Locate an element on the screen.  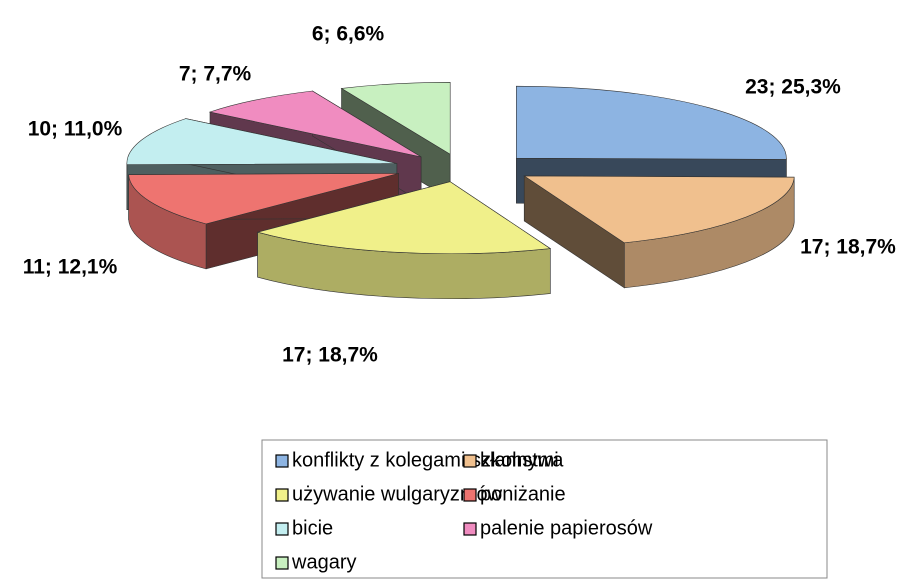
data-label: 11; 12,1% is located at coordinates (70, 267).